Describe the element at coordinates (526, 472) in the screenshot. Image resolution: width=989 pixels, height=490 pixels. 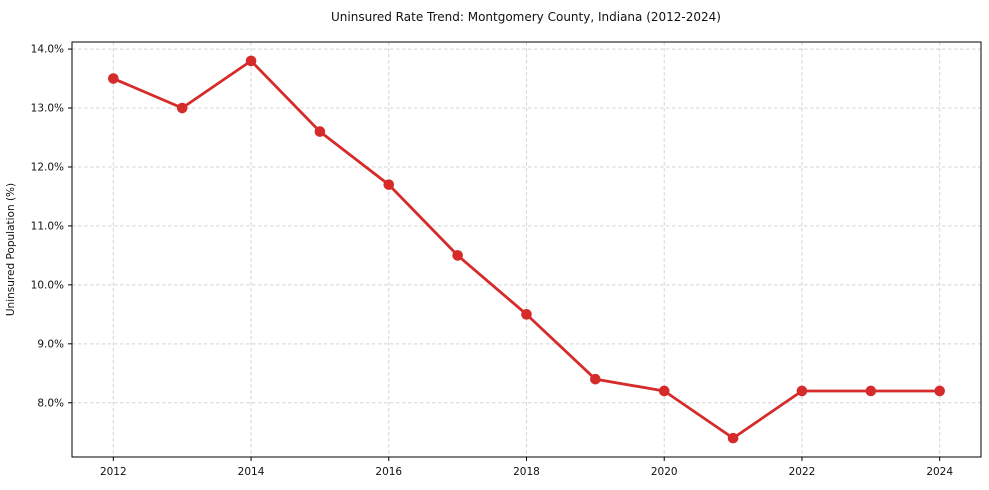
I see `x-tick-label: 2018` at that location.